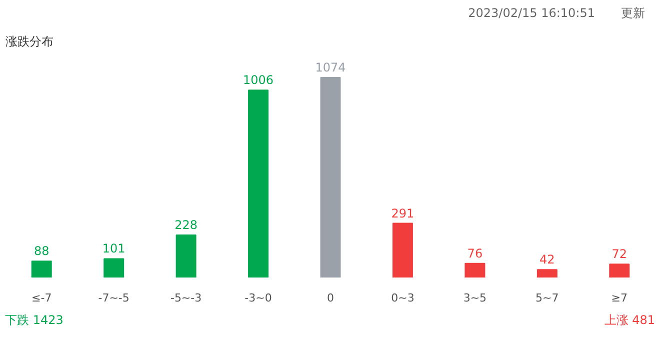 This screenshot has width=668, height=349. What do you see at coordinates (619, 298) in the screenshot?
I see `x-tick-label: ≥7` at bounding box center [619, 298].